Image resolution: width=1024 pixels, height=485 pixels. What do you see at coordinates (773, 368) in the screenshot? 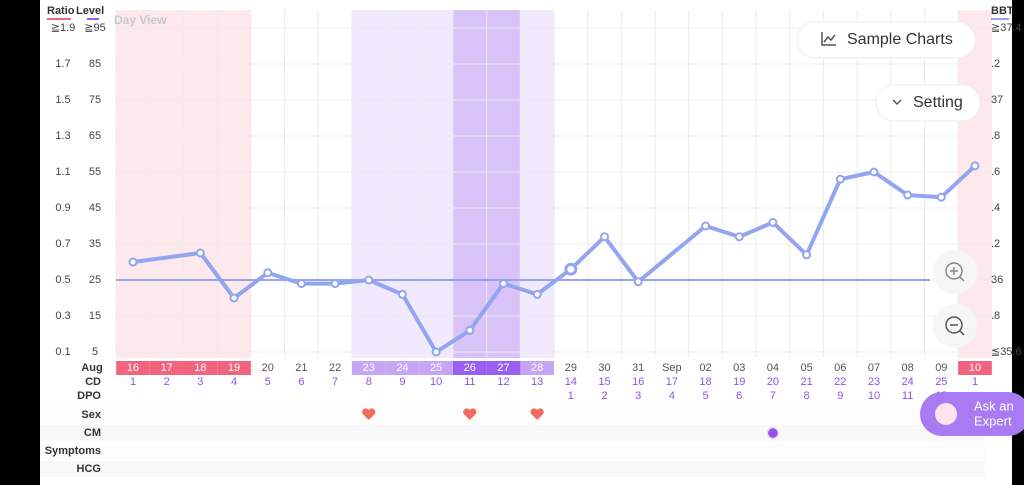
I see `date-label: 04` at bounding box center [773, 368].